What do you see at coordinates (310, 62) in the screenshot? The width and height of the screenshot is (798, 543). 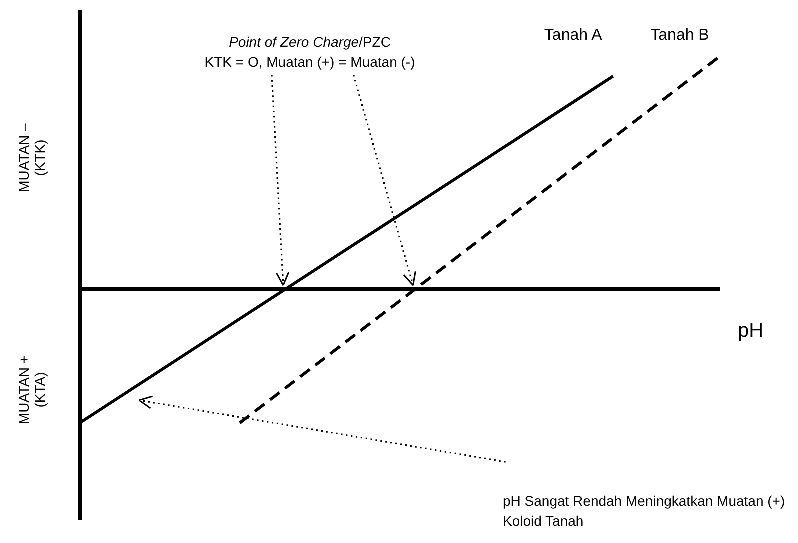 I see `annotation: KTK = O, Muatan (+) = Muatan (-)` at bounding box center [310, 62].